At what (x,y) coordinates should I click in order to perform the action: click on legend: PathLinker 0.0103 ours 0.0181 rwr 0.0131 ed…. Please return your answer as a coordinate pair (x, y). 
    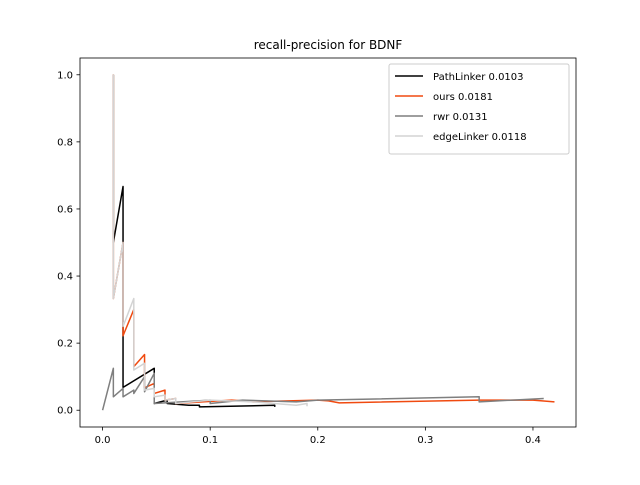
    Looking at the image, I should click on (479, 109).